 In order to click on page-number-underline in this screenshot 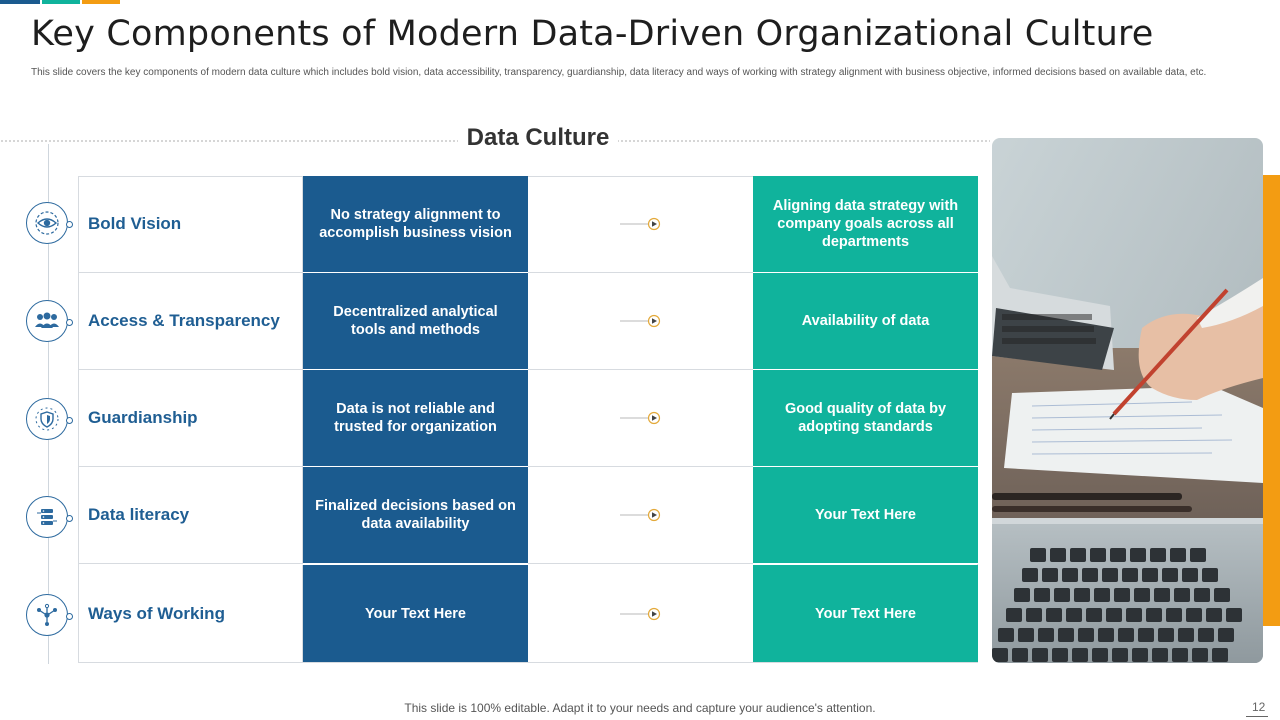, I will do `click(1257, 716)`.